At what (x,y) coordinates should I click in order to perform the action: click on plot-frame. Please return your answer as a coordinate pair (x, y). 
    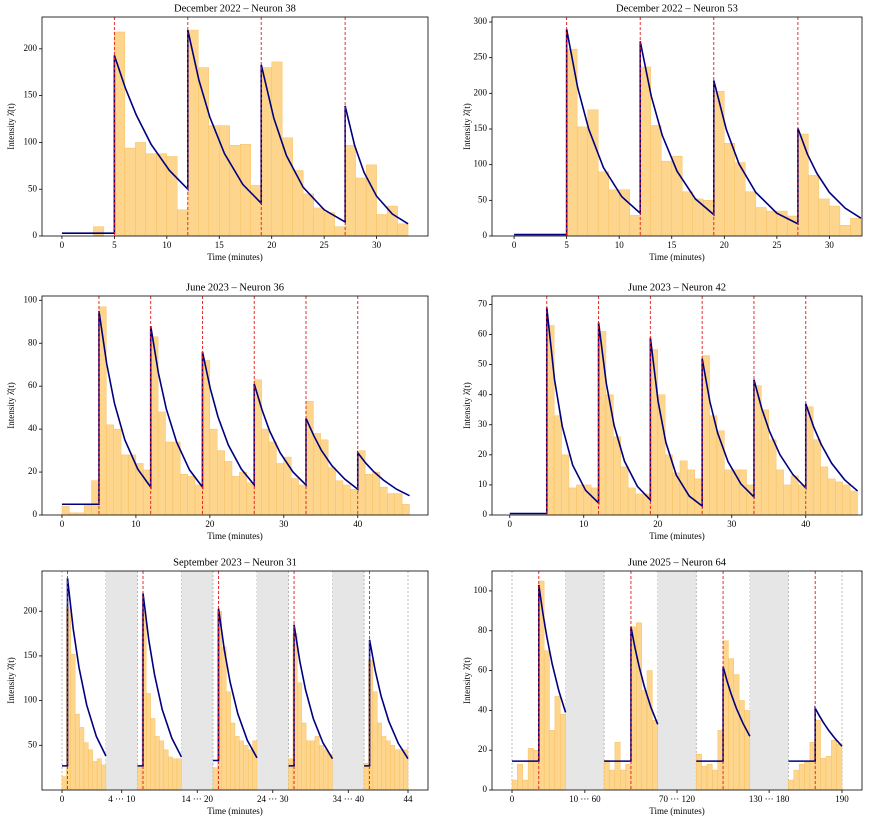
    Looking at the image, I should click on (677, 405).